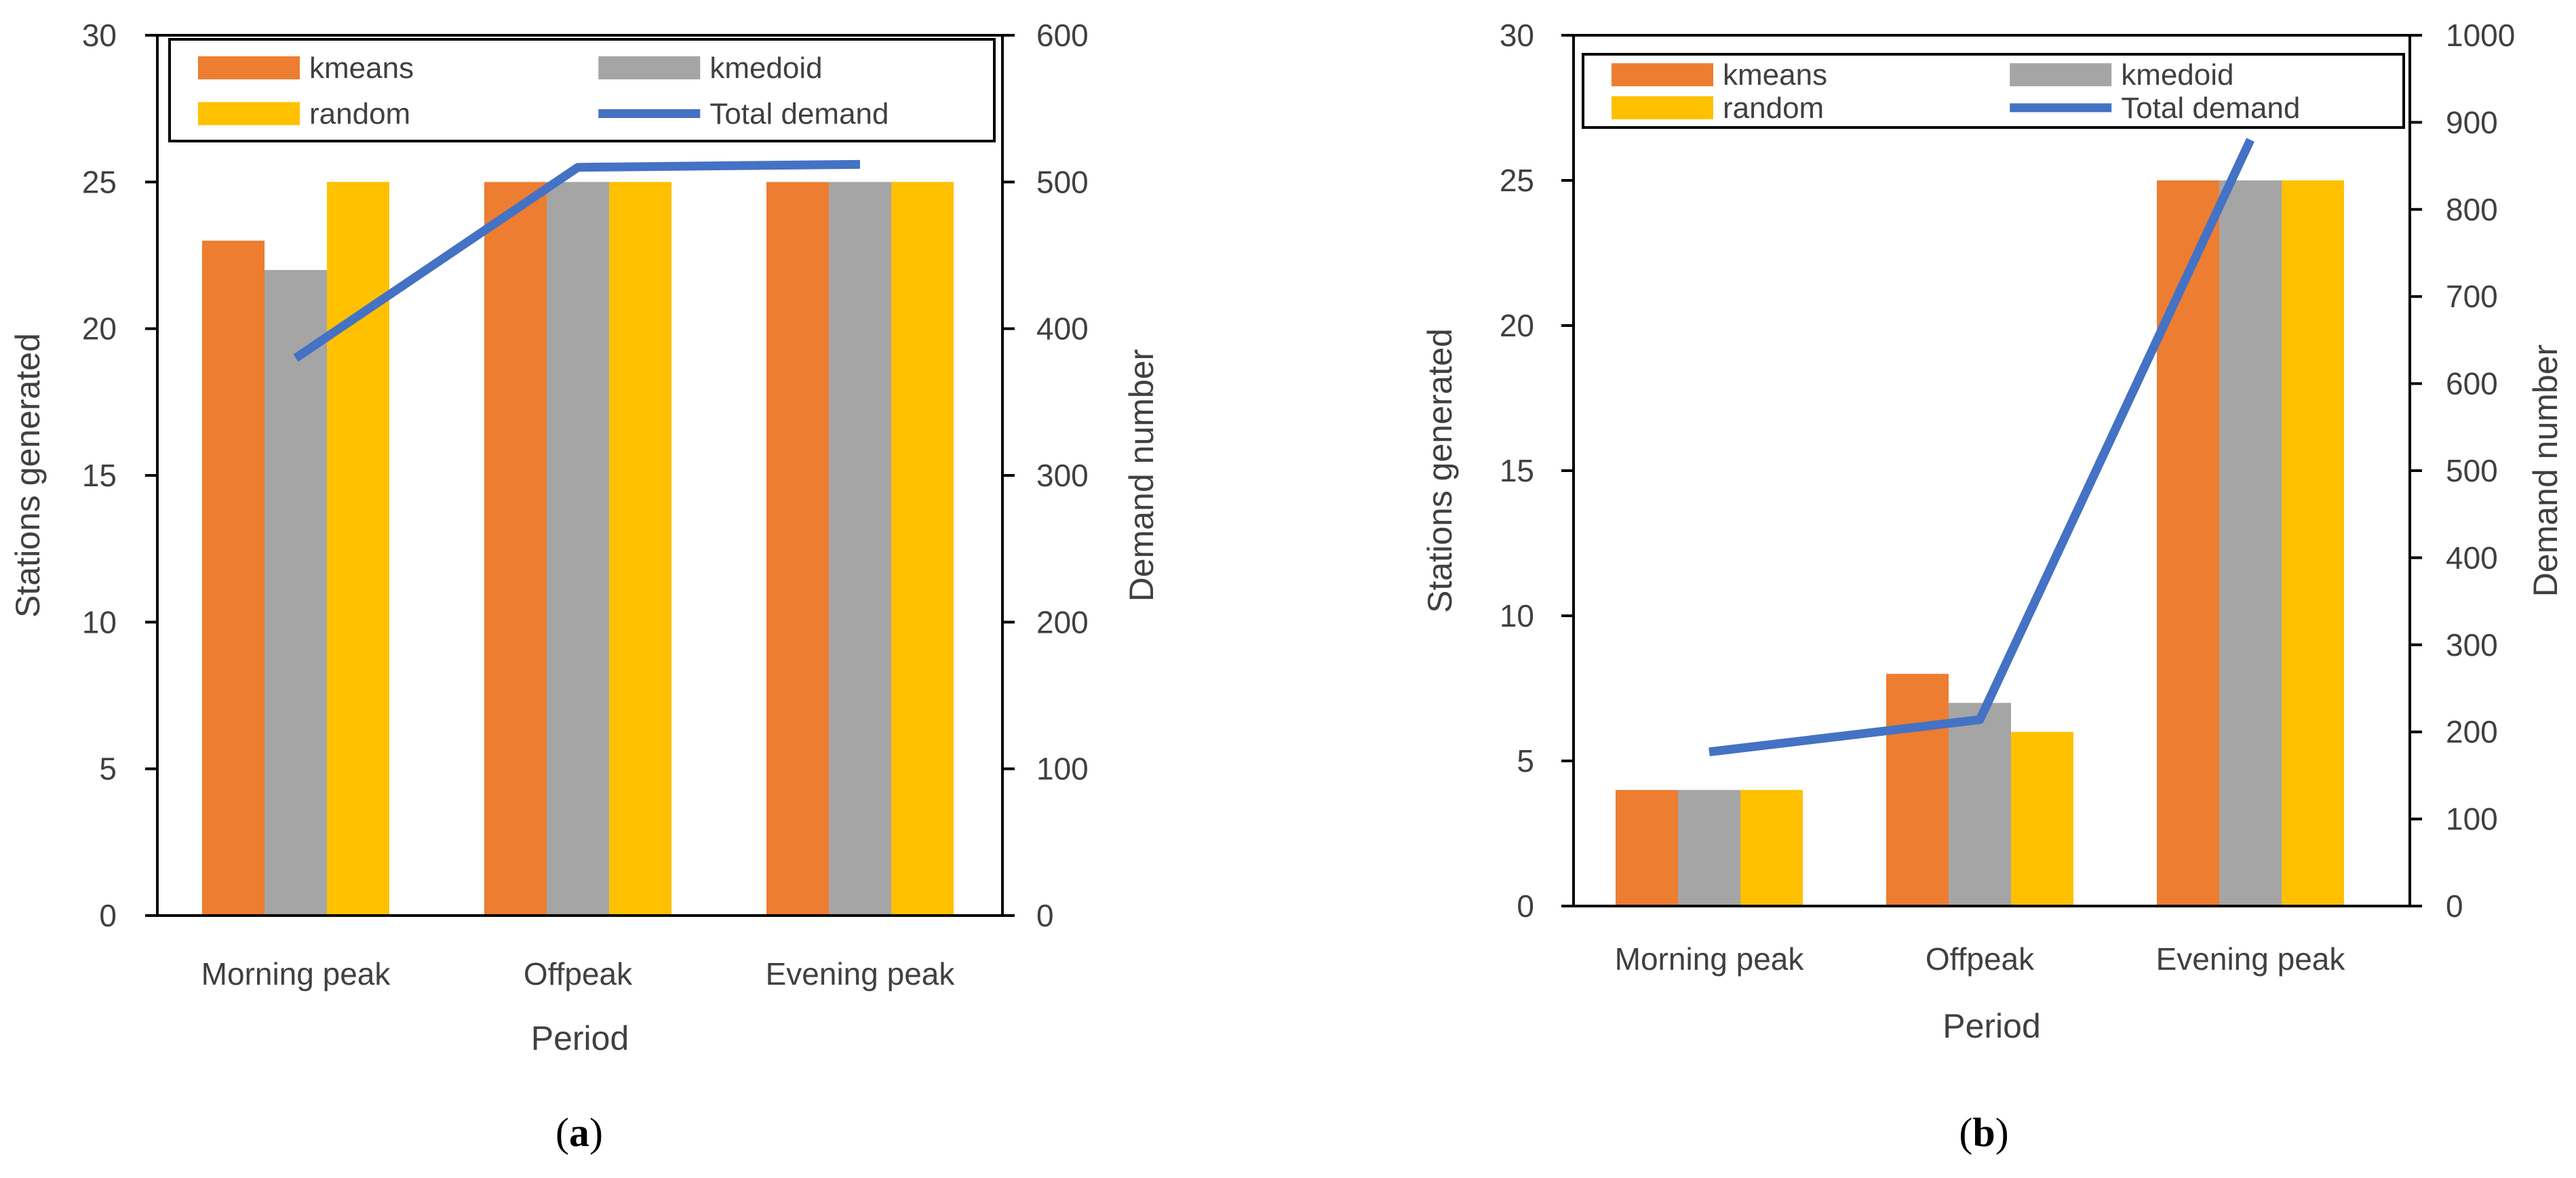 The image size is (2576, 1178). Describe the element at coordinates (2472, 122) in the screenshot. I see `y2-tick-label: 900` at that location.